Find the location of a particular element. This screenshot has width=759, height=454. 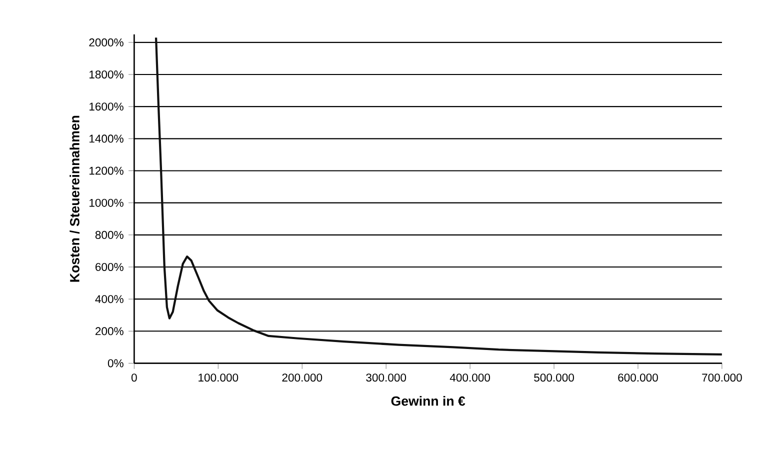

y-axis-title: Kosten / Steuereinnahmen is located at coordinates (75, 199).